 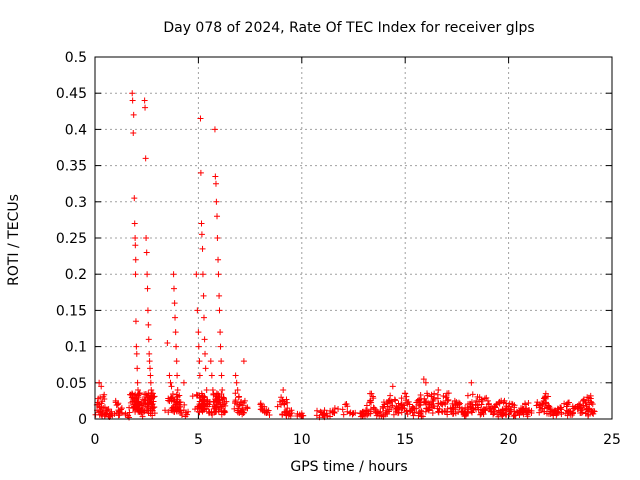 What do you see at coordinates (95, 440) in the screenshot?
I see `x-tick-label: 0` at bounding box center [95, 440].